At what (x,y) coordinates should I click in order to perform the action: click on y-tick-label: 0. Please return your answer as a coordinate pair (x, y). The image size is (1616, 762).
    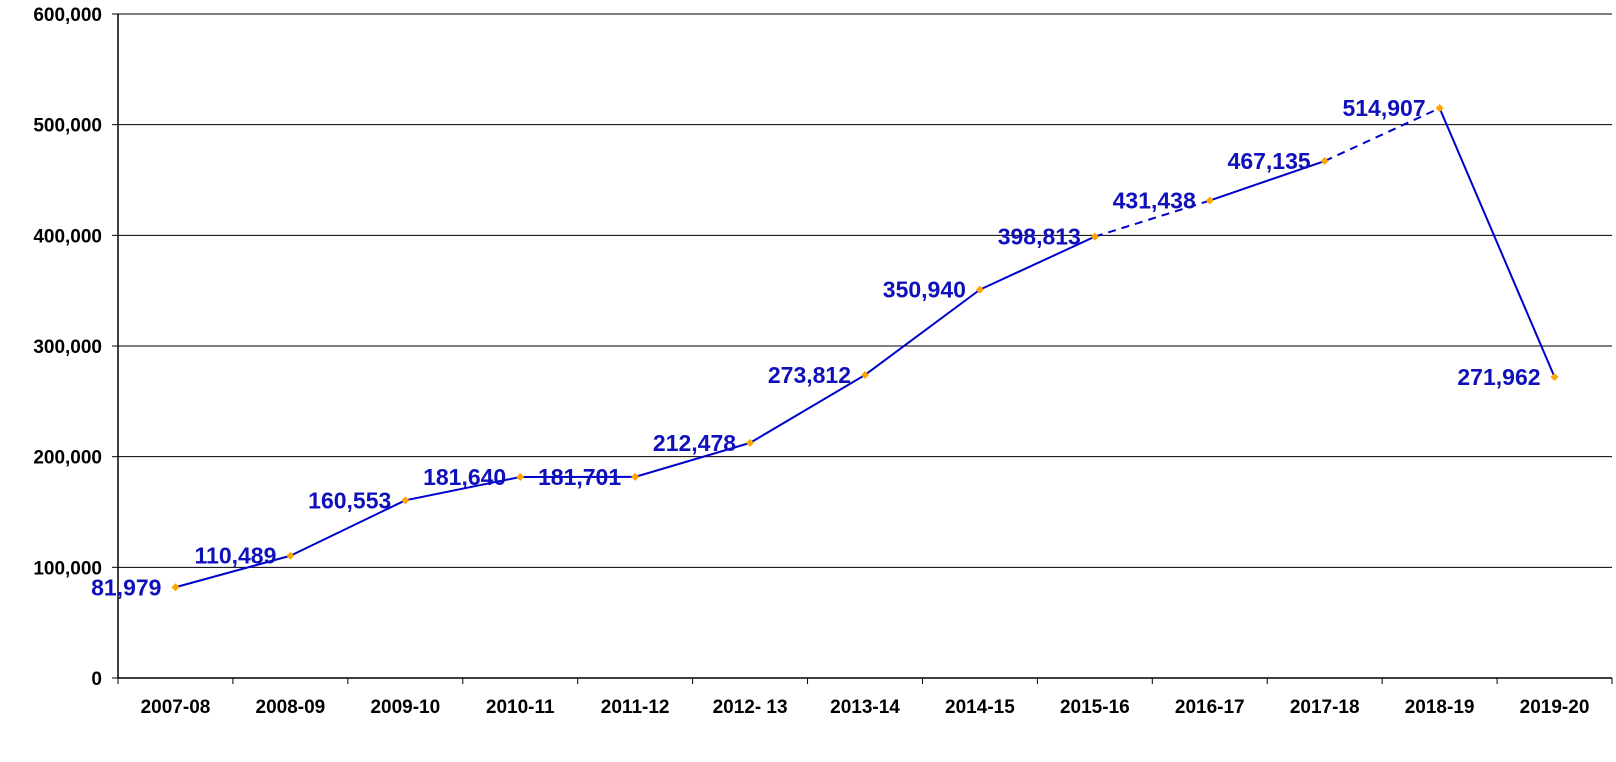
    Looking at the image, I should click on (96, 679).